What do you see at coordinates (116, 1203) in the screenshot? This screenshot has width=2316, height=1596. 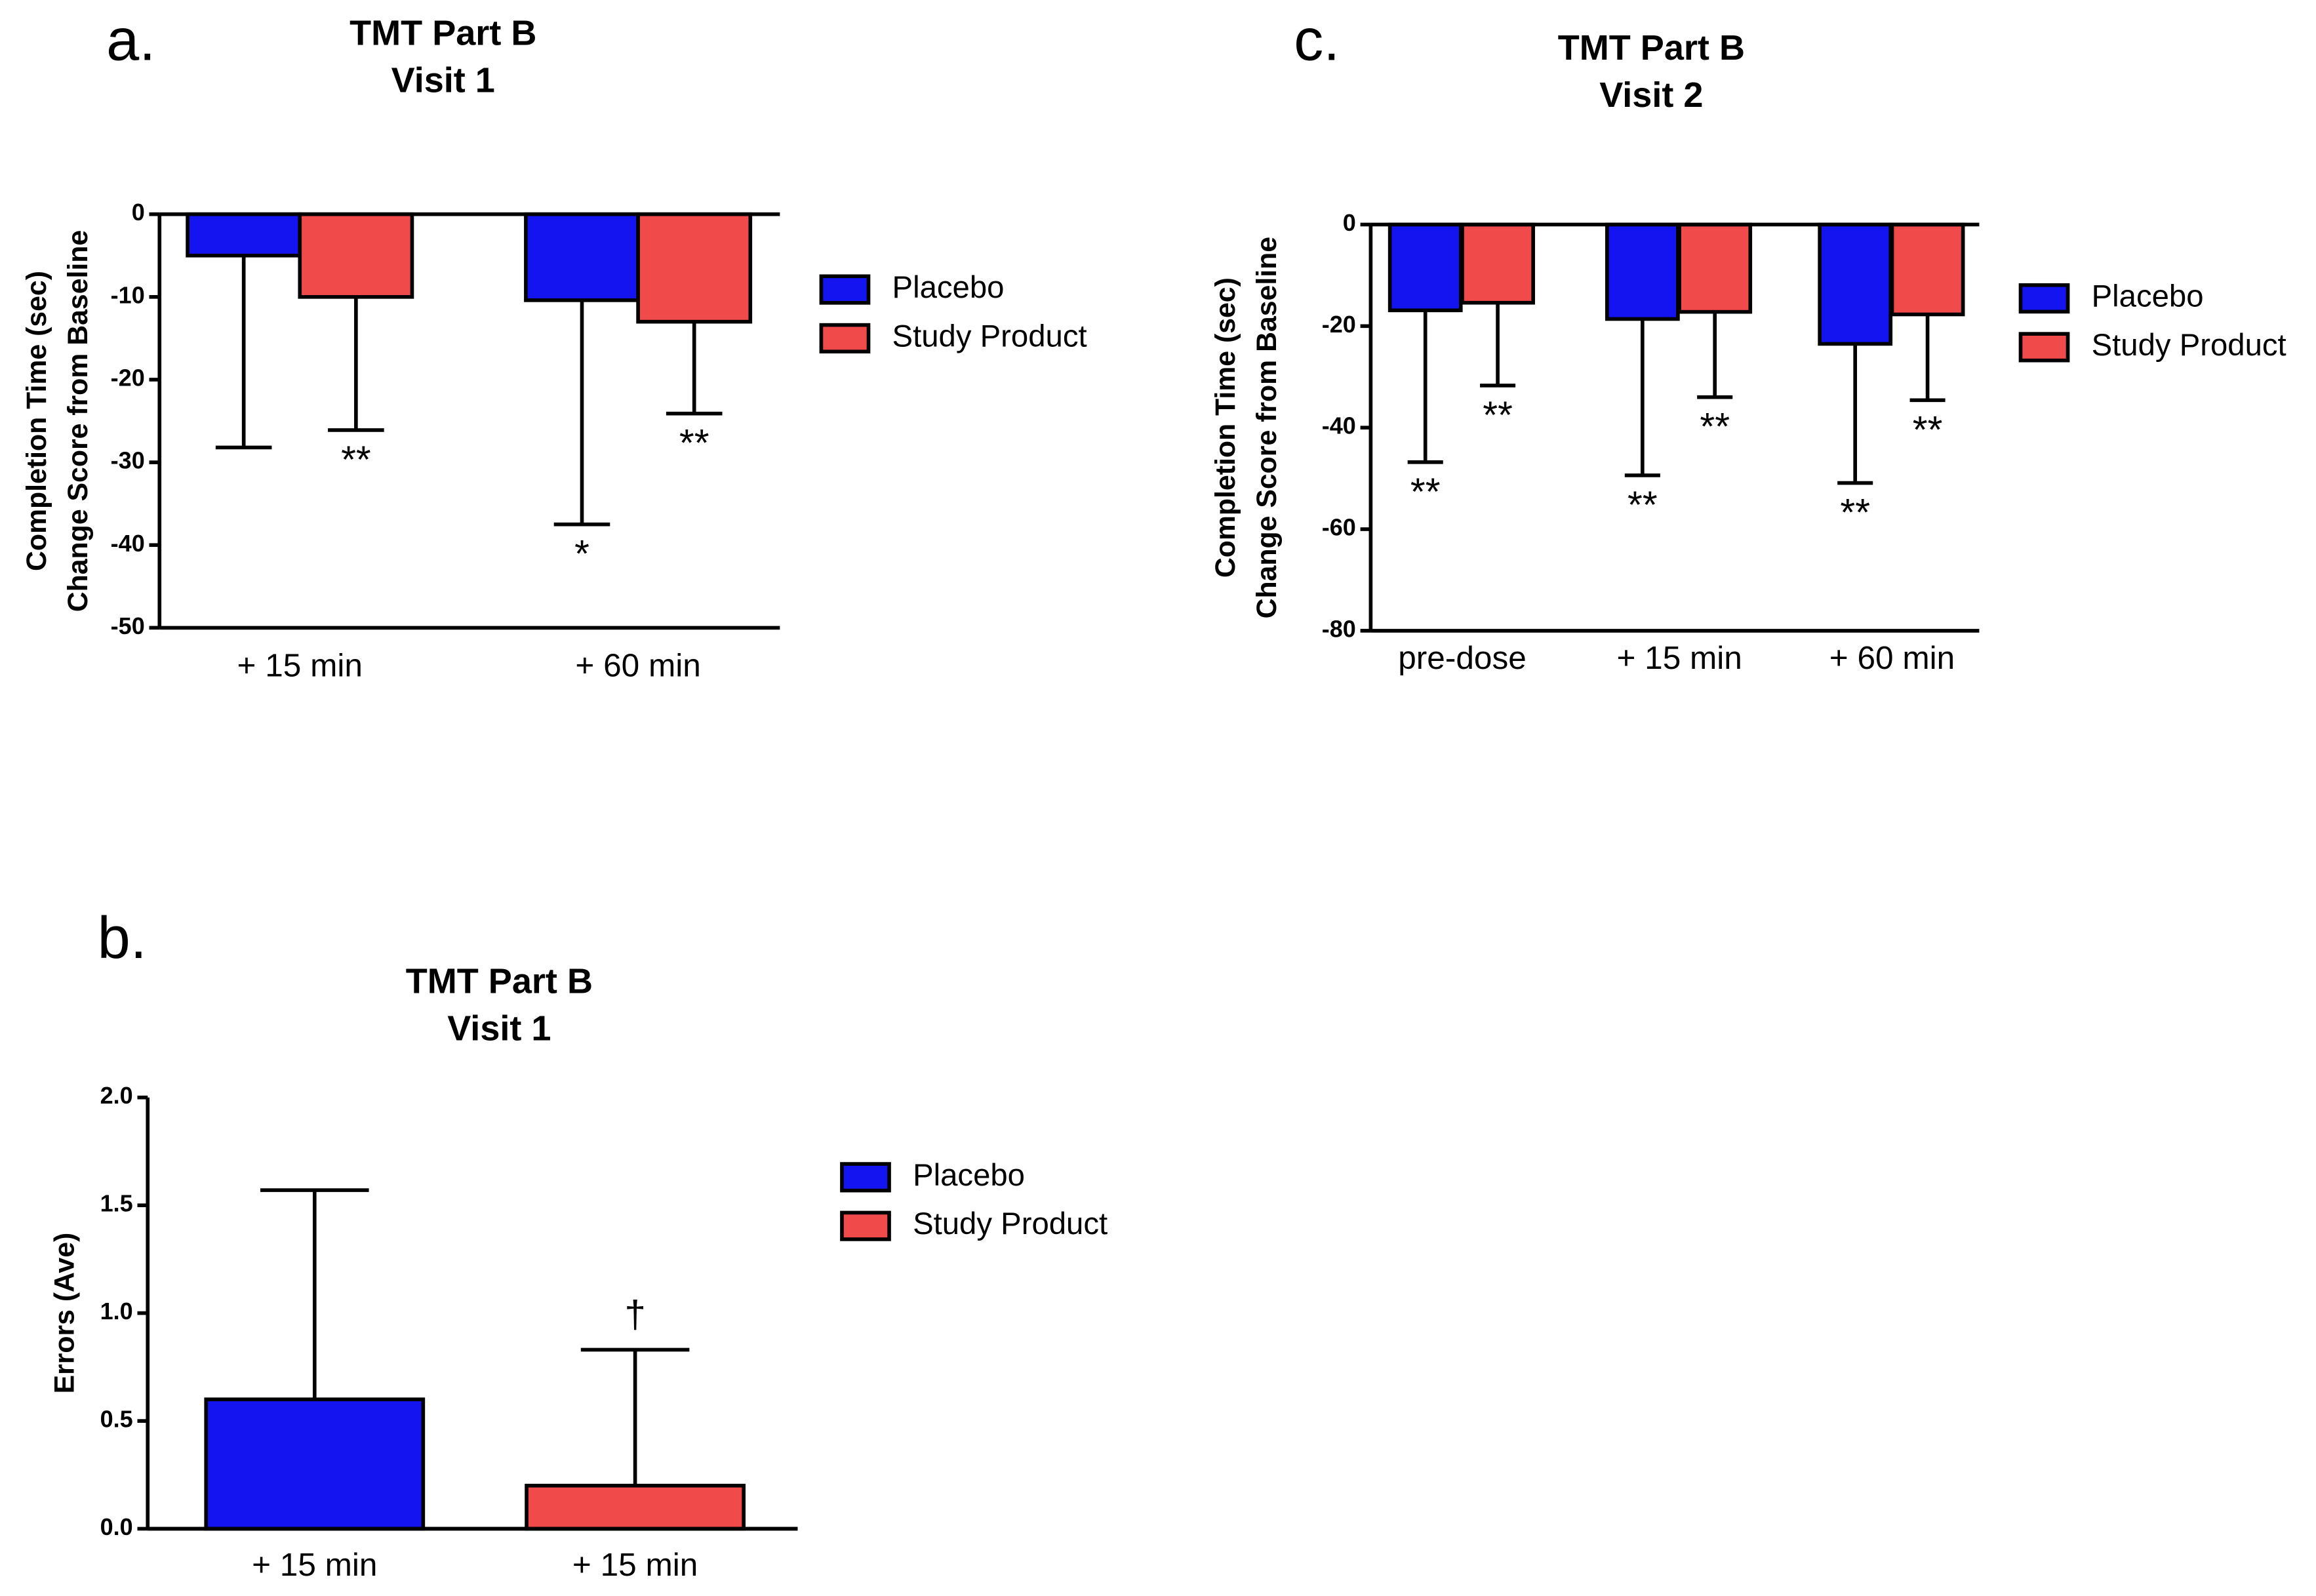 I see `y-tick-label: 1.5` at bounding box center [116, 1203].